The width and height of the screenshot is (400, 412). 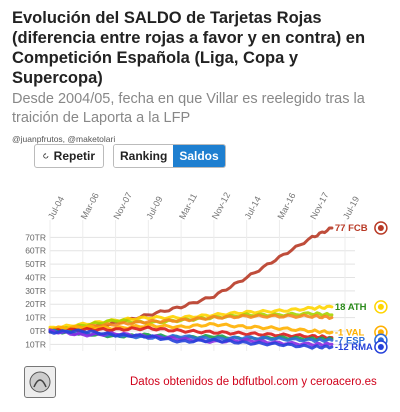 What do you see at coordinates (35, 264) in the screenshot?
I see `y-tick-label: 50TR` at bounding box center [35, 264].